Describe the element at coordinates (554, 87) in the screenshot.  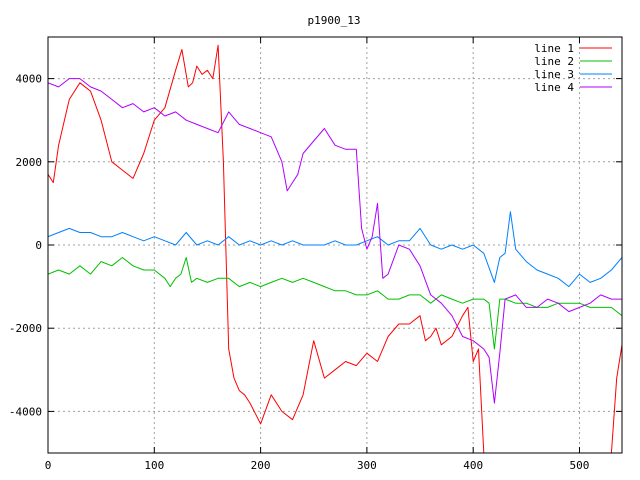
I see `legend-label-4: line 4` at that location.